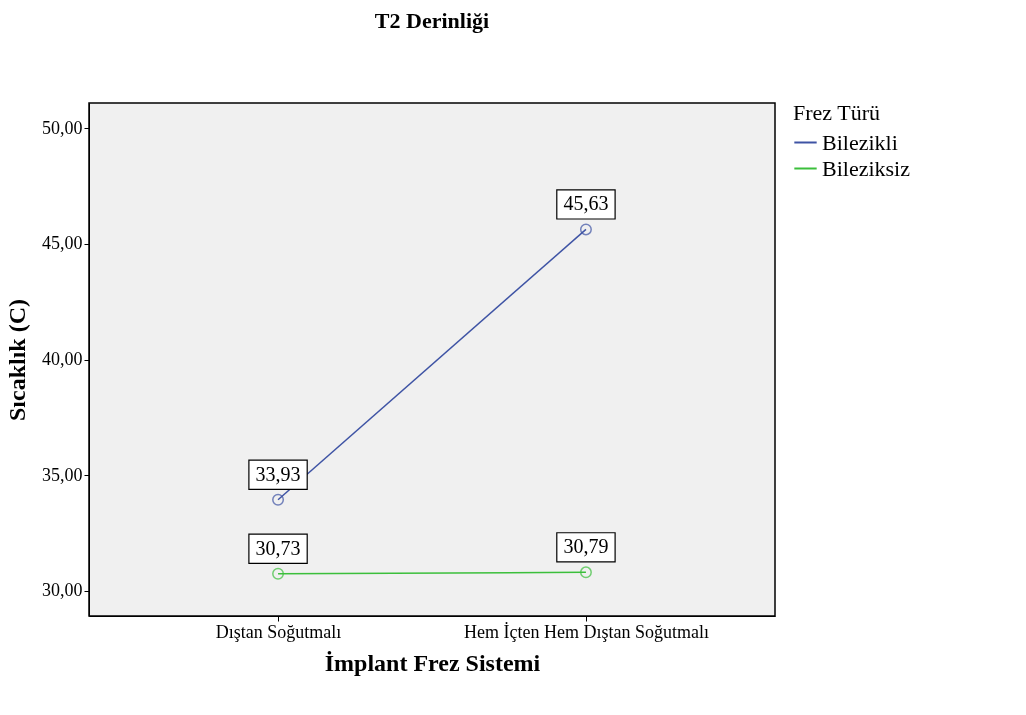 The image size is (1026, 715). I want to click on x-tick-label: Hem İçten Hem Dıştan Soğutmalı, so click(586, 631).